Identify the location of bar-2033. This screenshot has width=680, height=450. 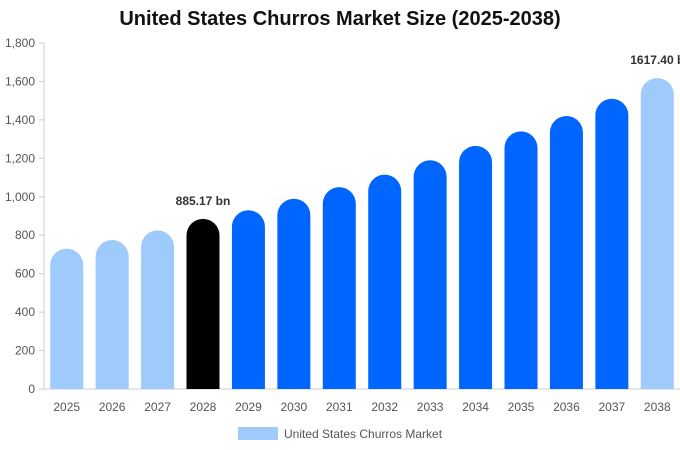
(430, 274).